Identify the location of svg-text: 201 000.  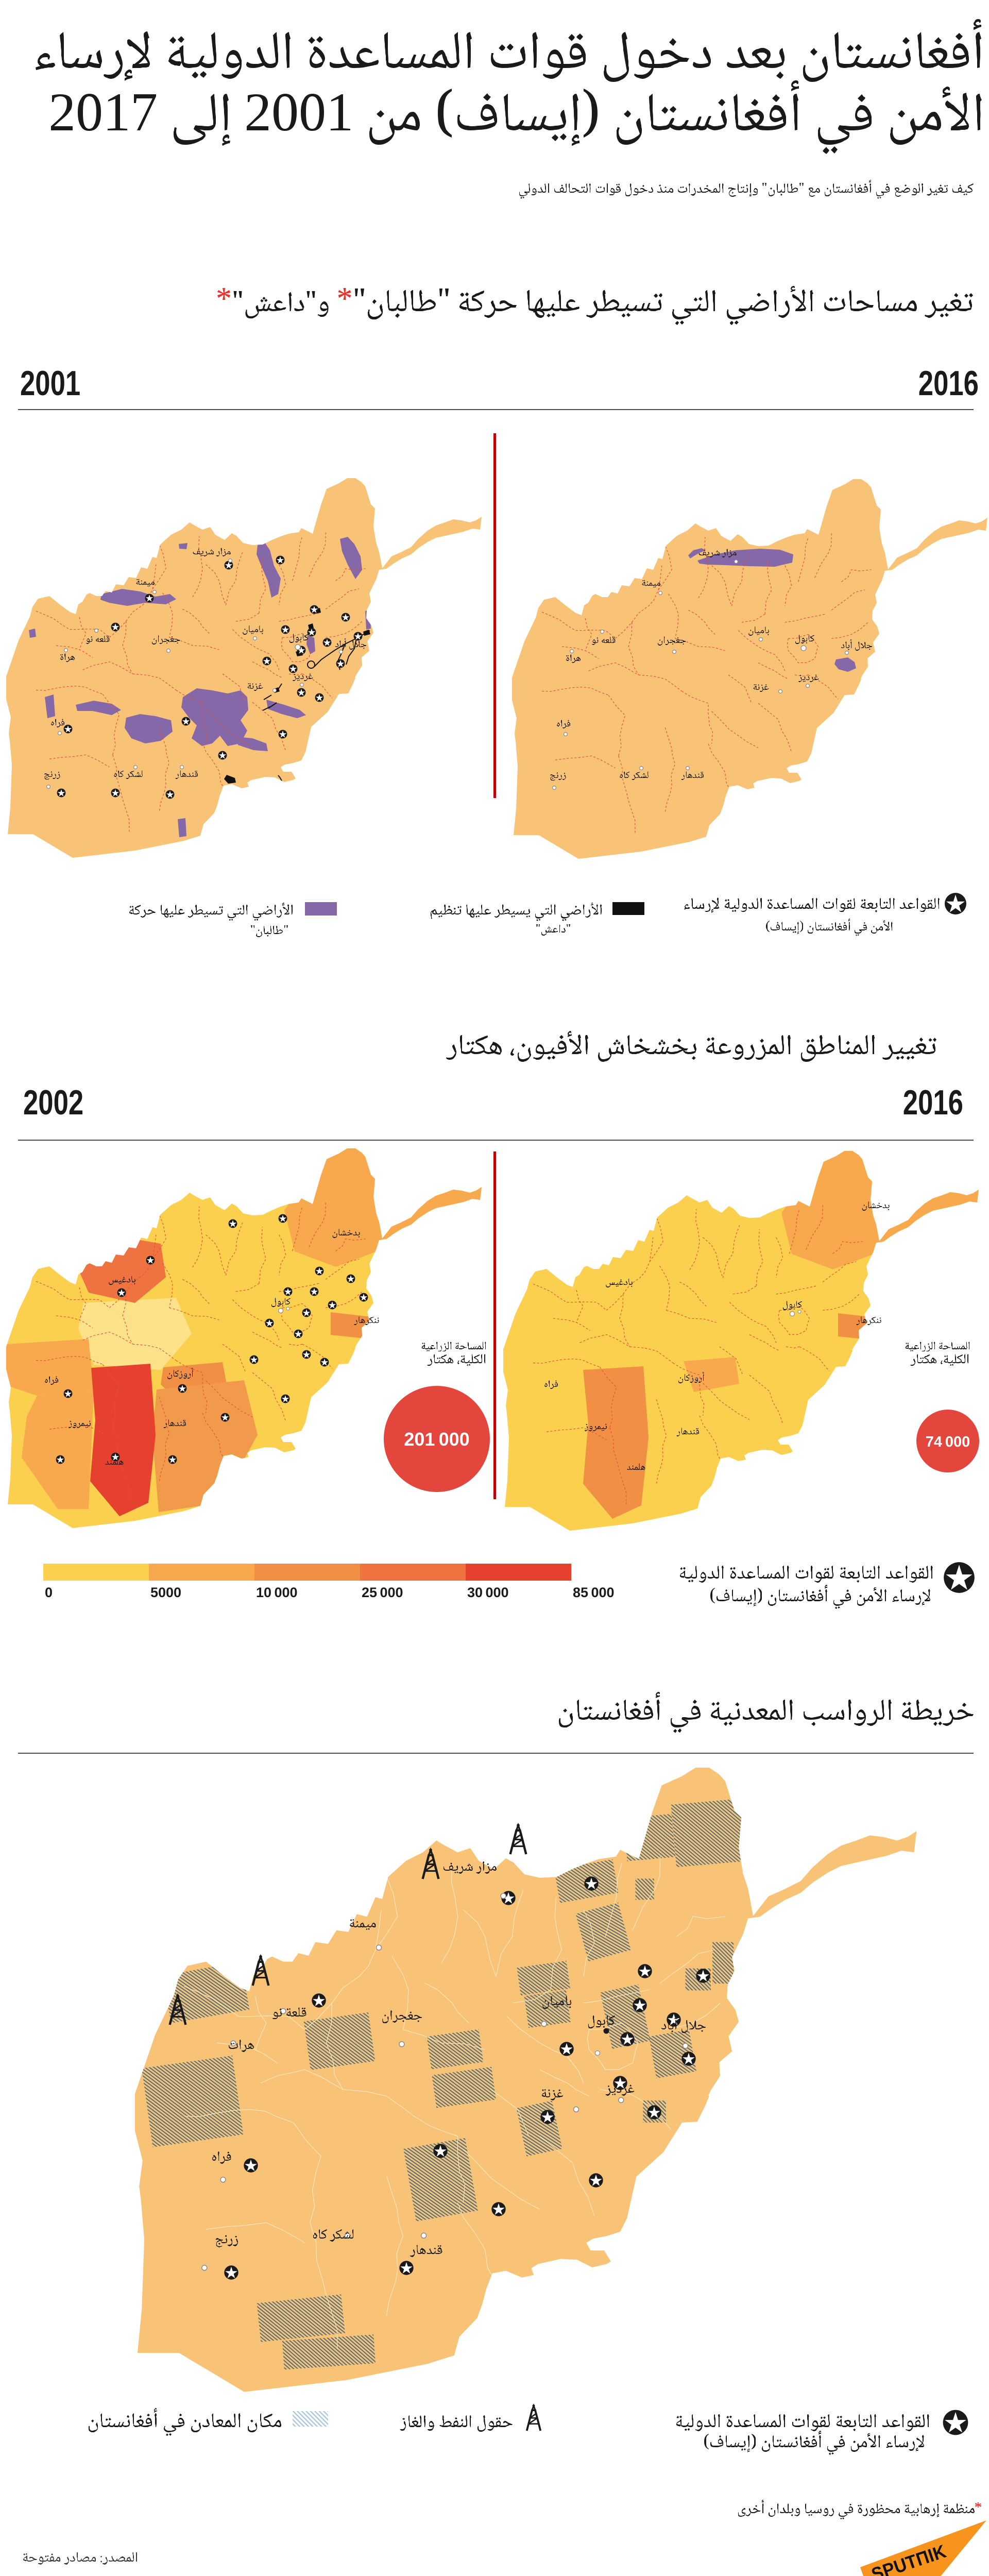
(437, 1439).